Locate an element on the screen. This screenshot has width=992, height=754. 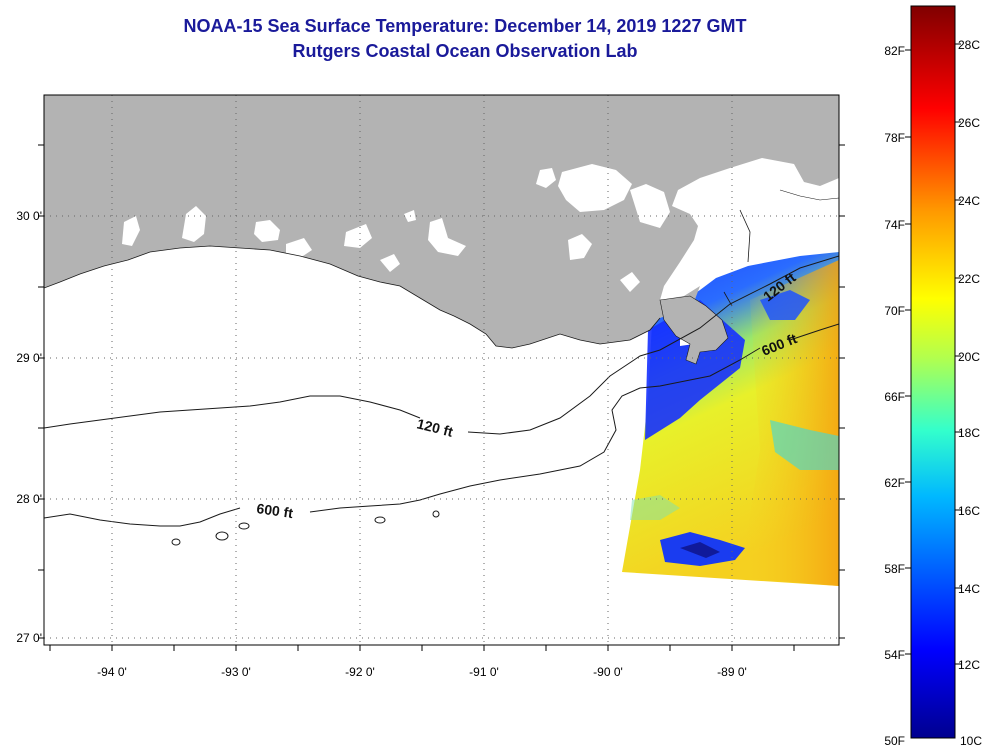
colorbar-f-labels: 82F 78F 74F 70F 66F 62F 58F 54F 50F is located at coordinates (894, 396).